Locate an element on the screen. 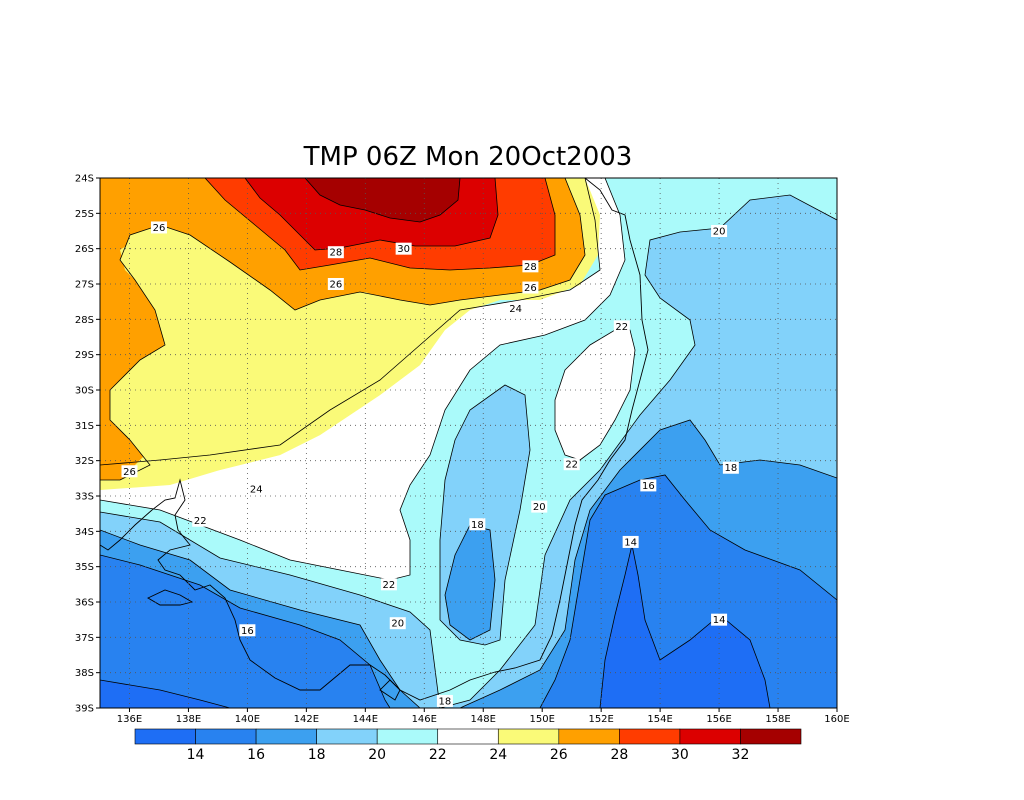 This screenshot has height=800, width=1024. colorbar-label: 24 is located at coordinates (498, 755).